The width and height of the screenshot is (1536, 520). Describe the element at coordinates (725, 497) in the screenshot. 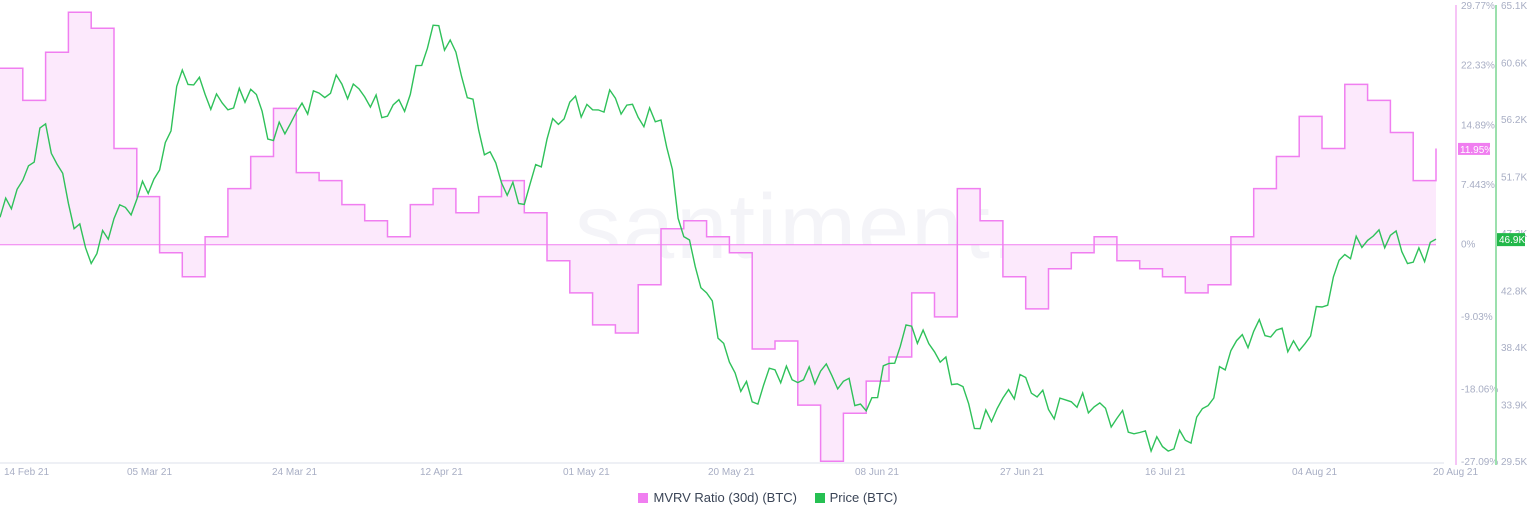

I see `legend-label-mvrv: MVRV Ratio (30d) (BTC)` at that location.